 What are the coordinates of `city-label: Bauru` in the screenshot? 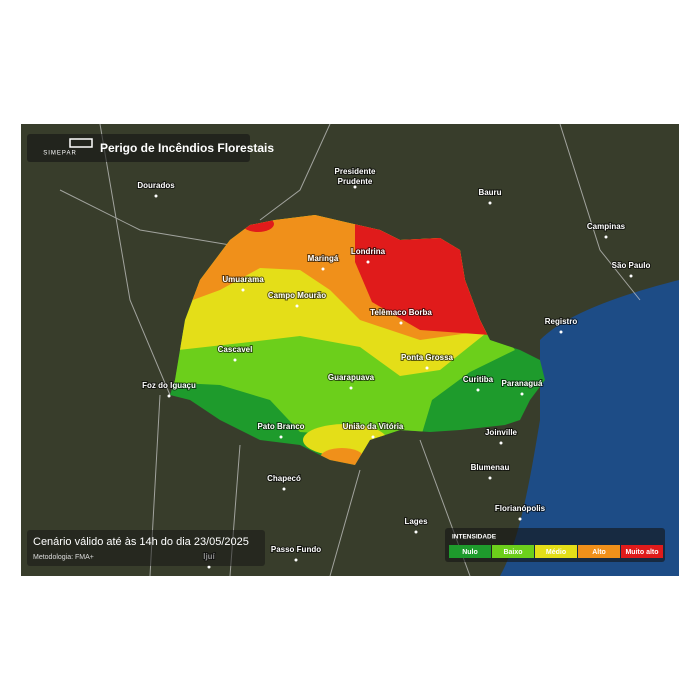 It's located at (489, 192).